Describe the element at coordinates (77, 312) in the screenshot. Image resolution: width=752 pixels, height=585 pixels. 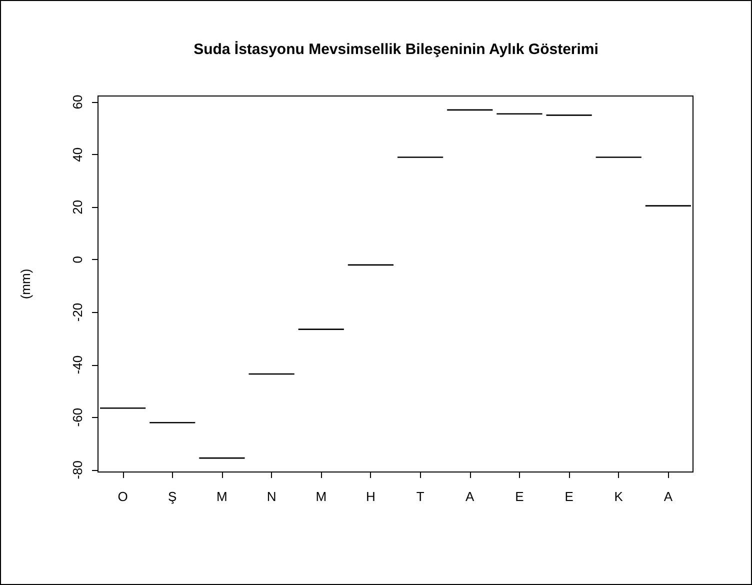
I see `y-tick-label: -20` at that location.